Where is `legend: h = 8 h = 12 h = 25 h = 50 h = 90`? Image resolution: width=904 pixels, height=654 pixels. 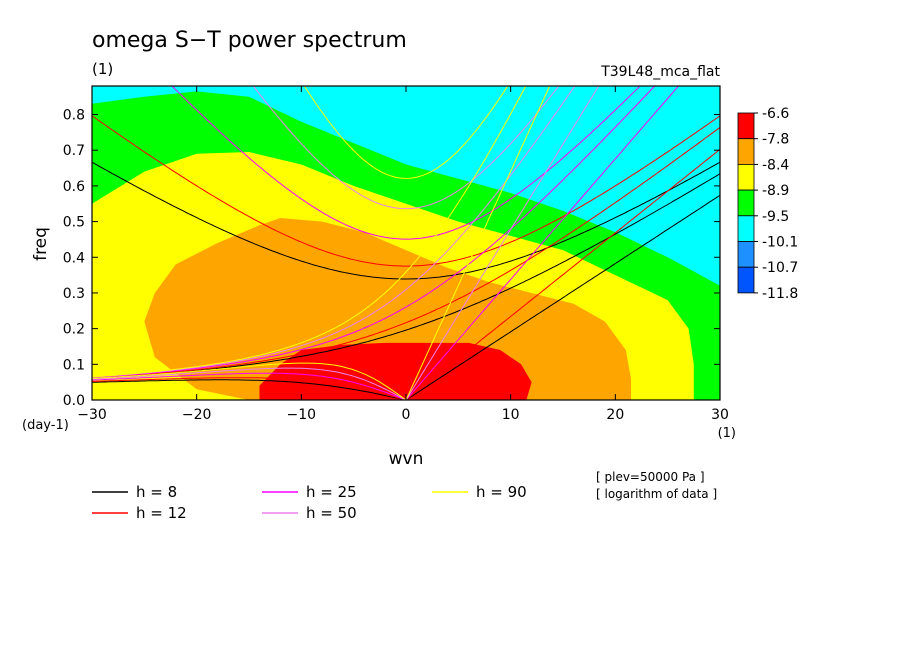
legend: h = 8 h = 12 h = 25 h = 50 h = 90 is located at coordinates (309, 502).